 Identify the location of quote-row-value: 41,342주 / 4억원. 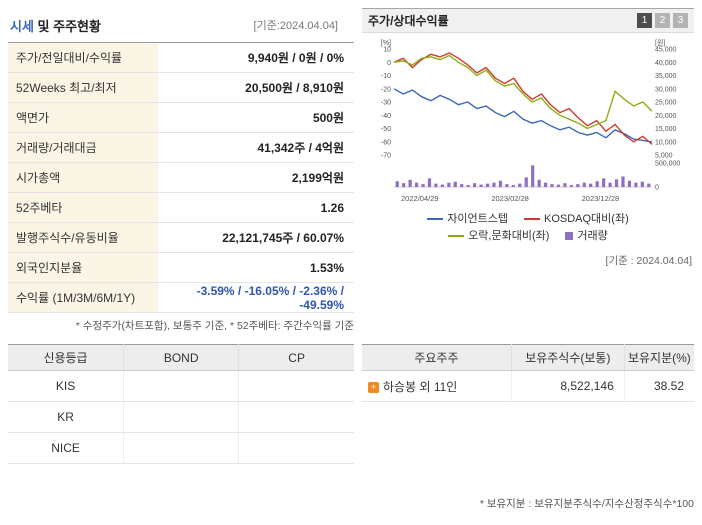
(256, 147).